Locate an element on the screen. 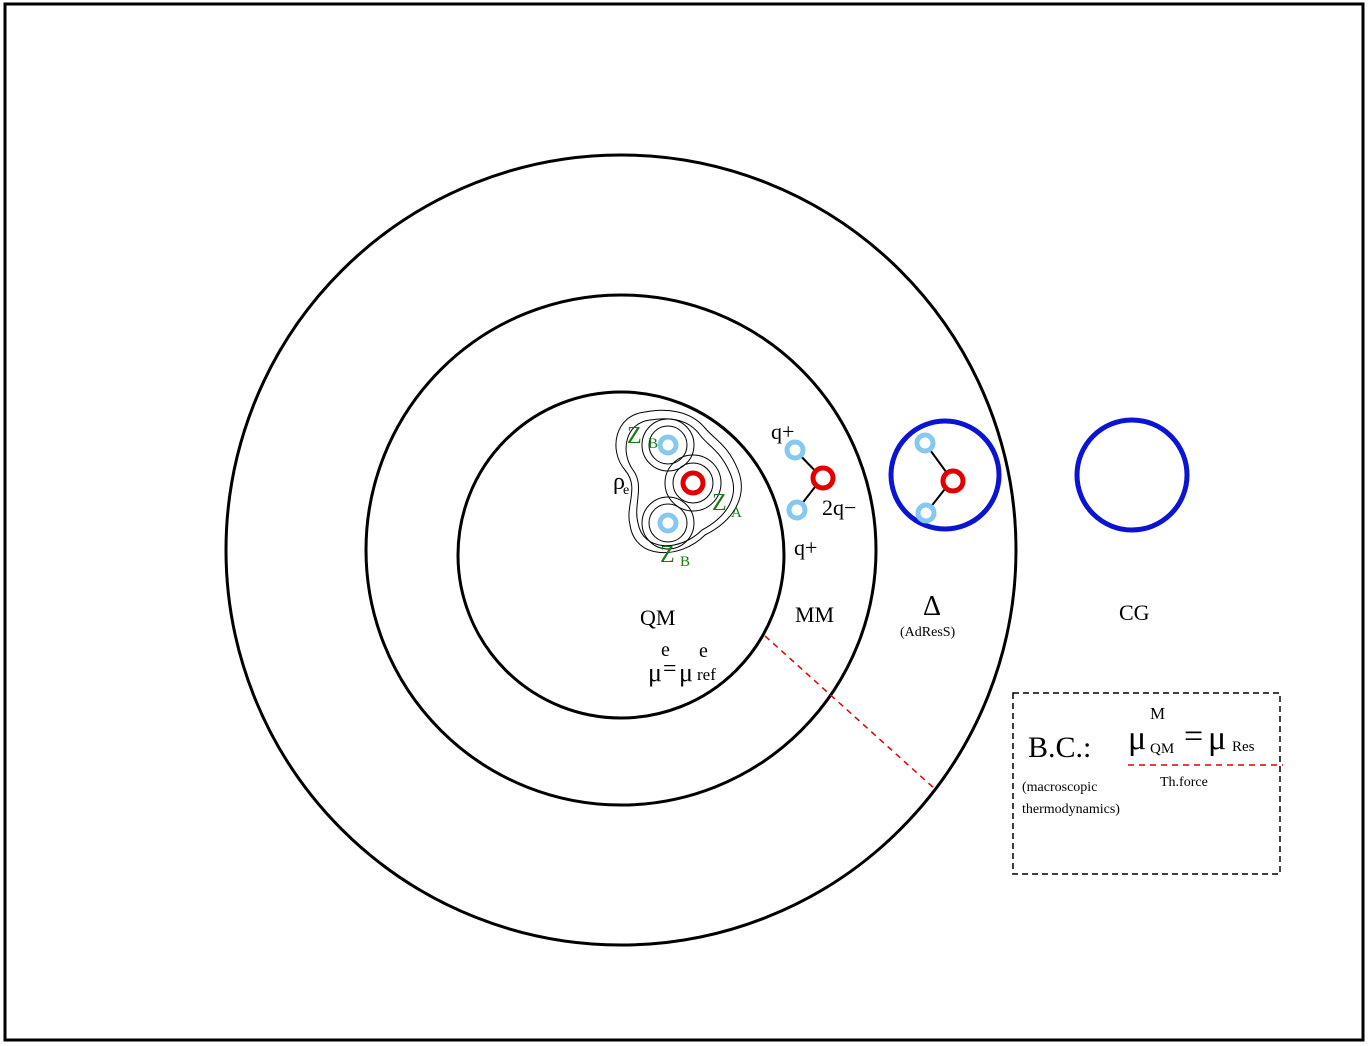 Image resolution: width=1368 pixels, height=1046 pixels. boundary-condition-box is located at coordinates (1146, 783).